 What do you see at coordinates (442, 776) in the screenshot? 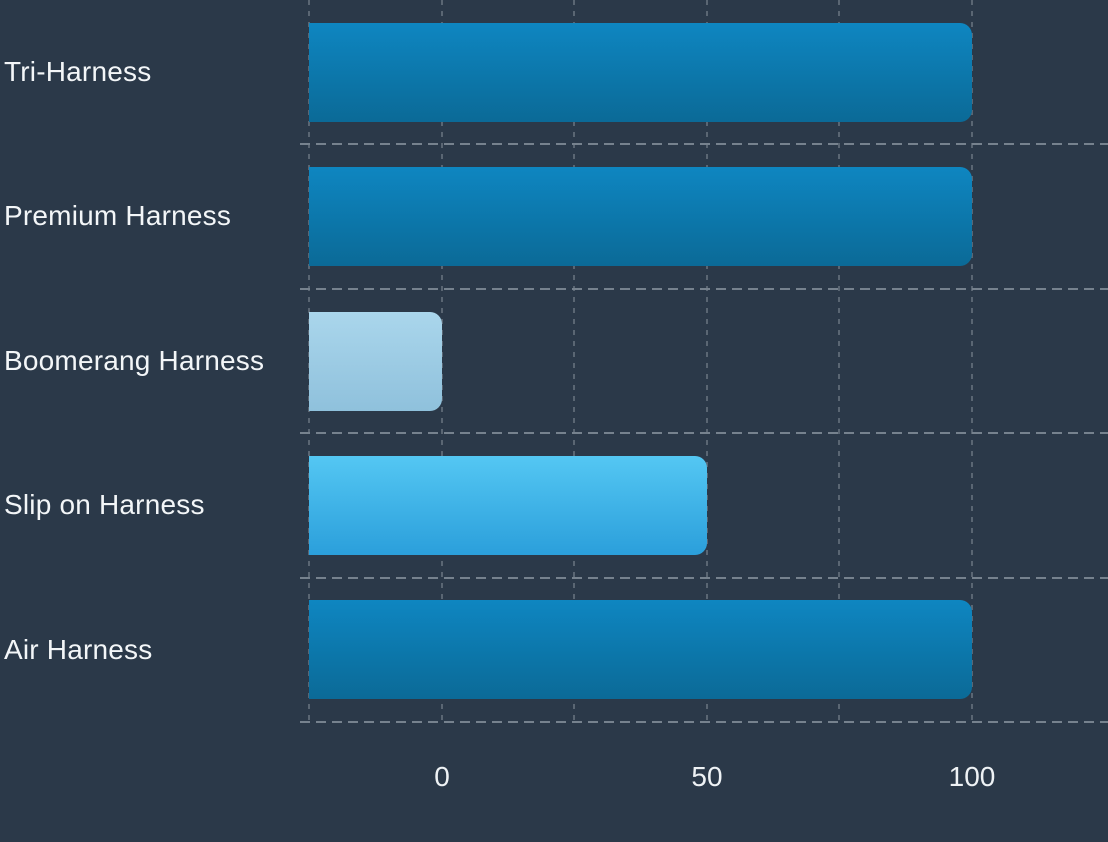
I see `x-tick-label-0: 0` at bounding box center [442, 776].